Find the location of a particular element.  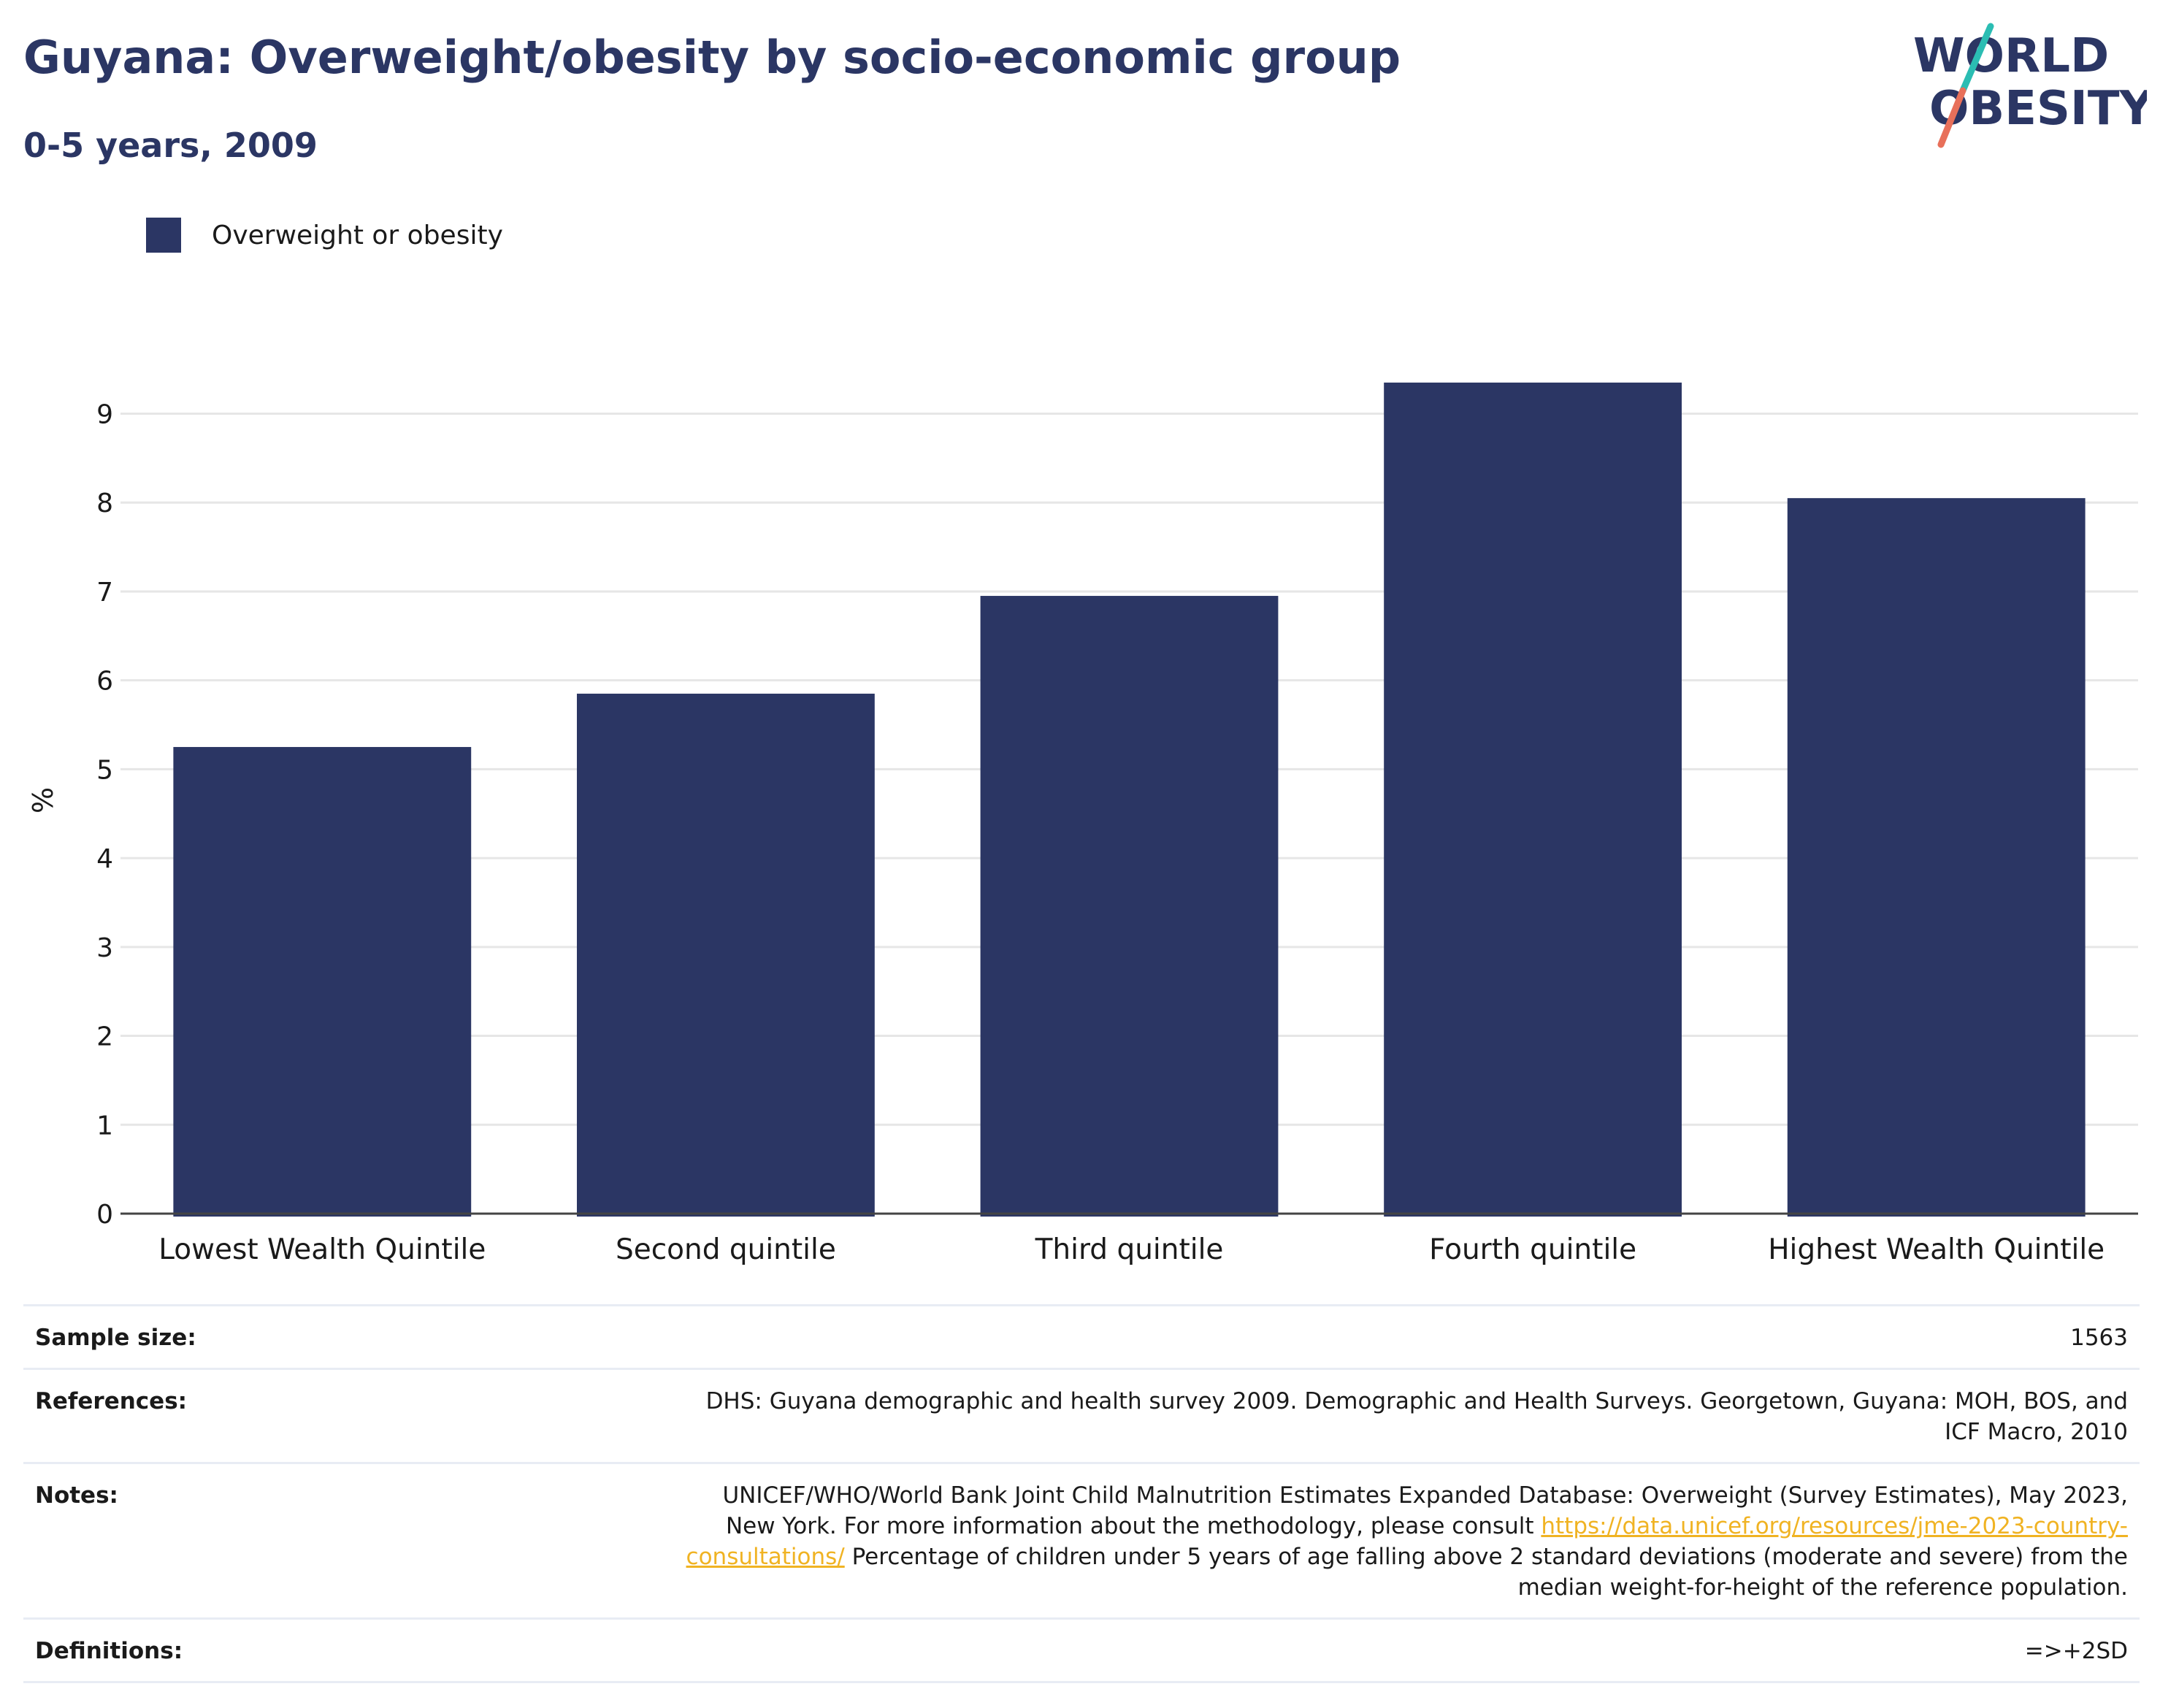

y-tick-label: 1 is located at coordinates (104, 1126).